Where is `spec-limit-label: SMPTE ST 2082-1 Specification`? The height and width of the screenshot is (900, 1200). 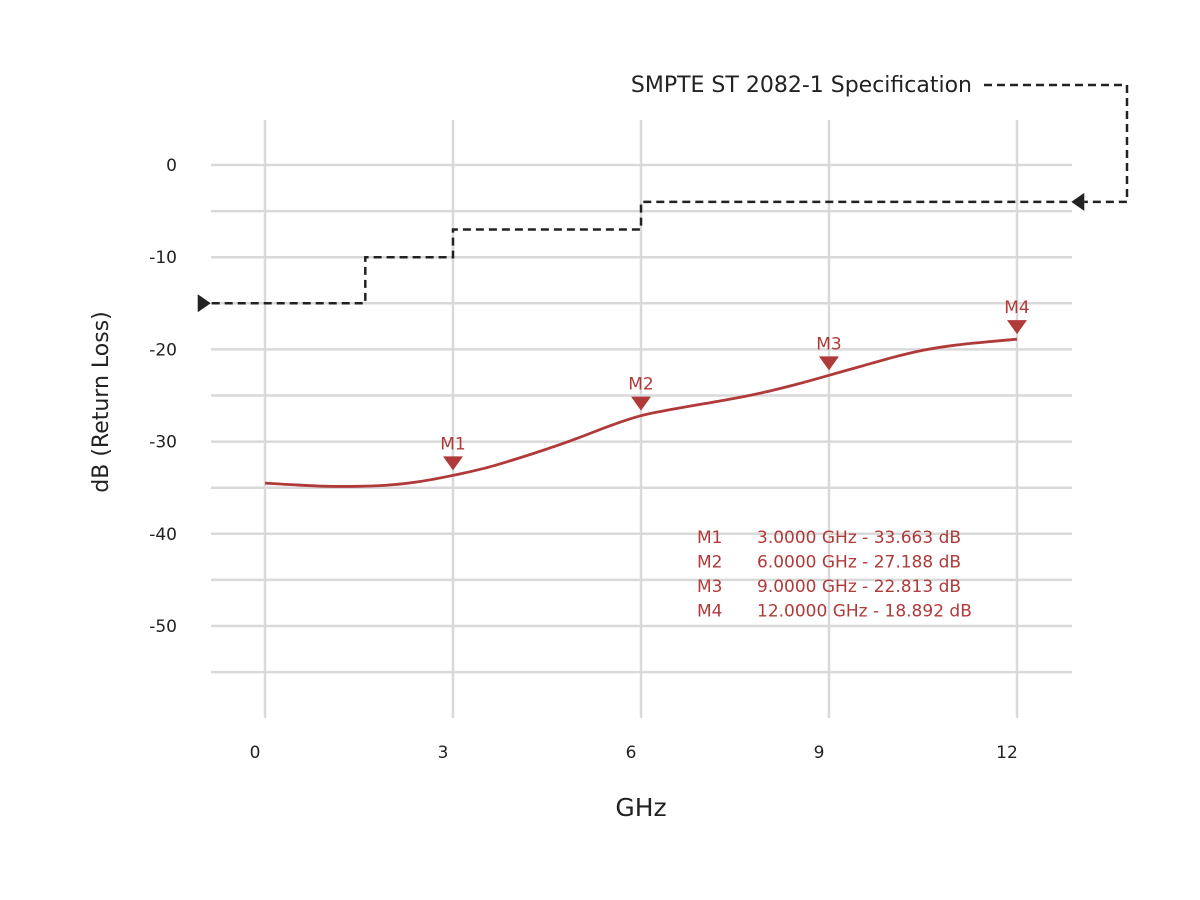
spec-limit-label: SMPTE ST 2082-1 Specification is located at coordinates (801, 85).